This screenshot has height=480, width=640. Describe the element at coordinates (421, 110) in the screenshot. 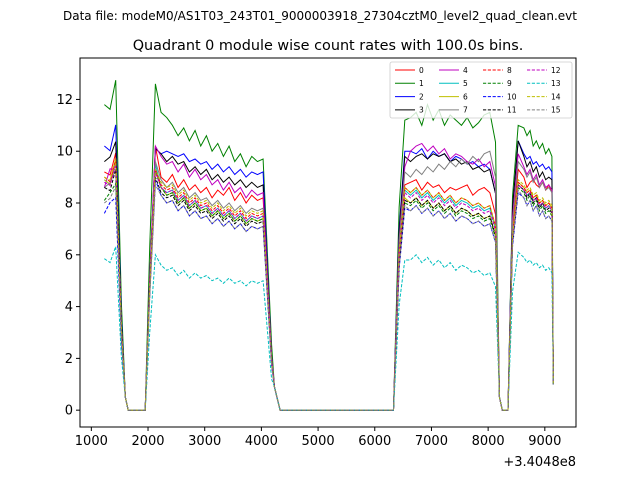

I see `legend-label-3: 3` at that location.